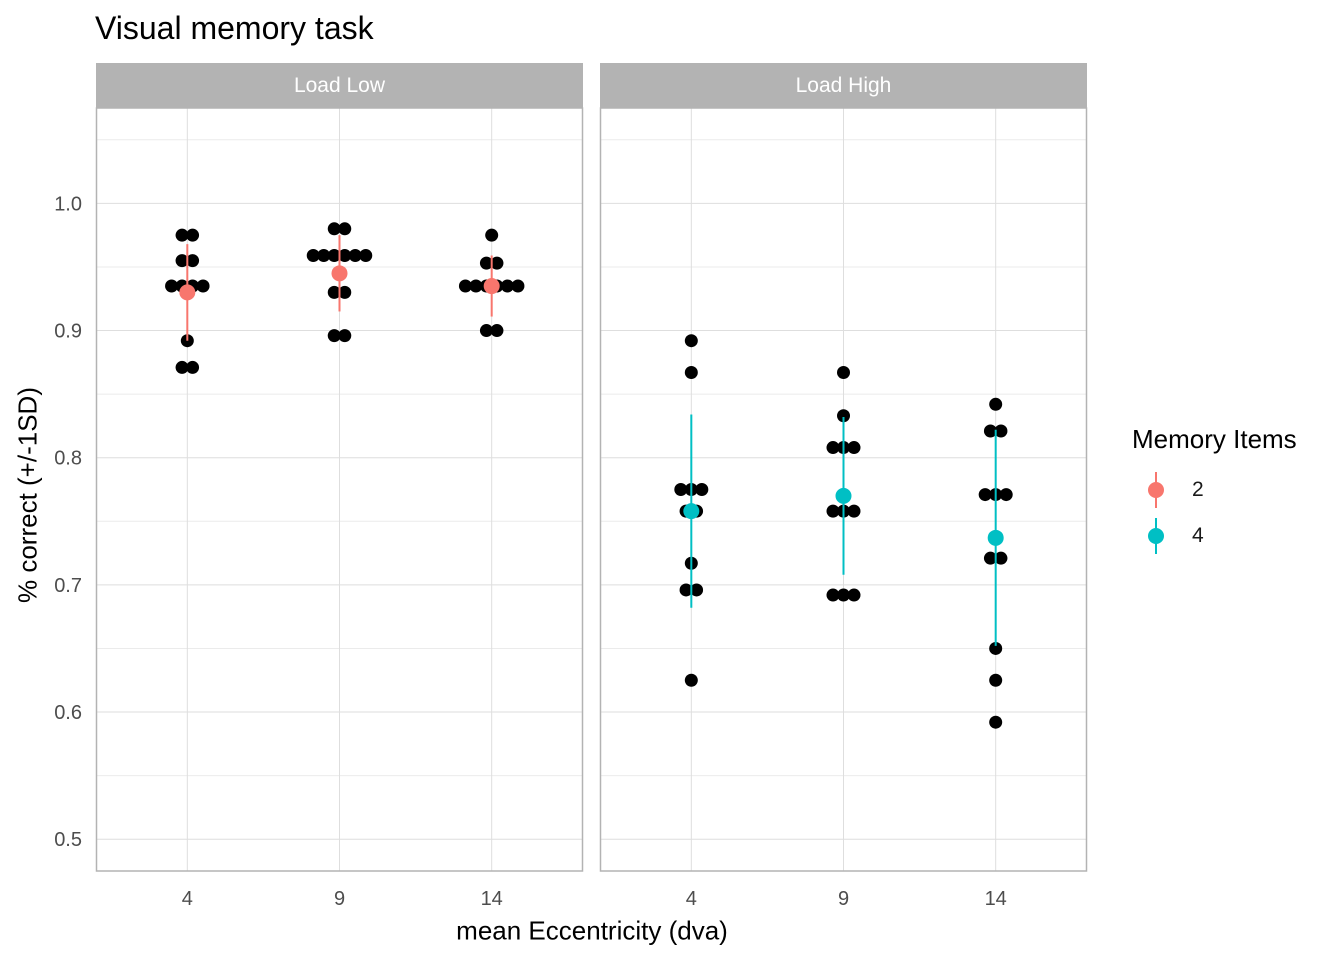 Image resolution: width=1344 pixels, height=960 pixels. Describe the element at coordinates (68, 840) in the screenshot. I see `y-tick-label: 0.5` at that location.